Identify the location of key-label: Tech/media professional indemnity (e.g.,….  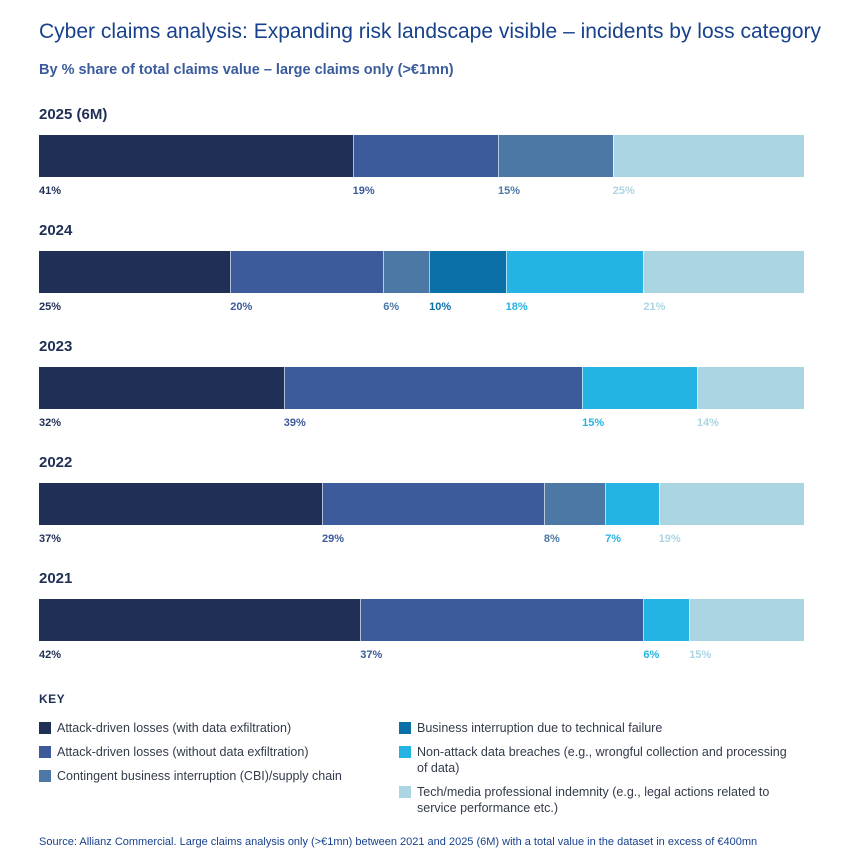
(593, 800).